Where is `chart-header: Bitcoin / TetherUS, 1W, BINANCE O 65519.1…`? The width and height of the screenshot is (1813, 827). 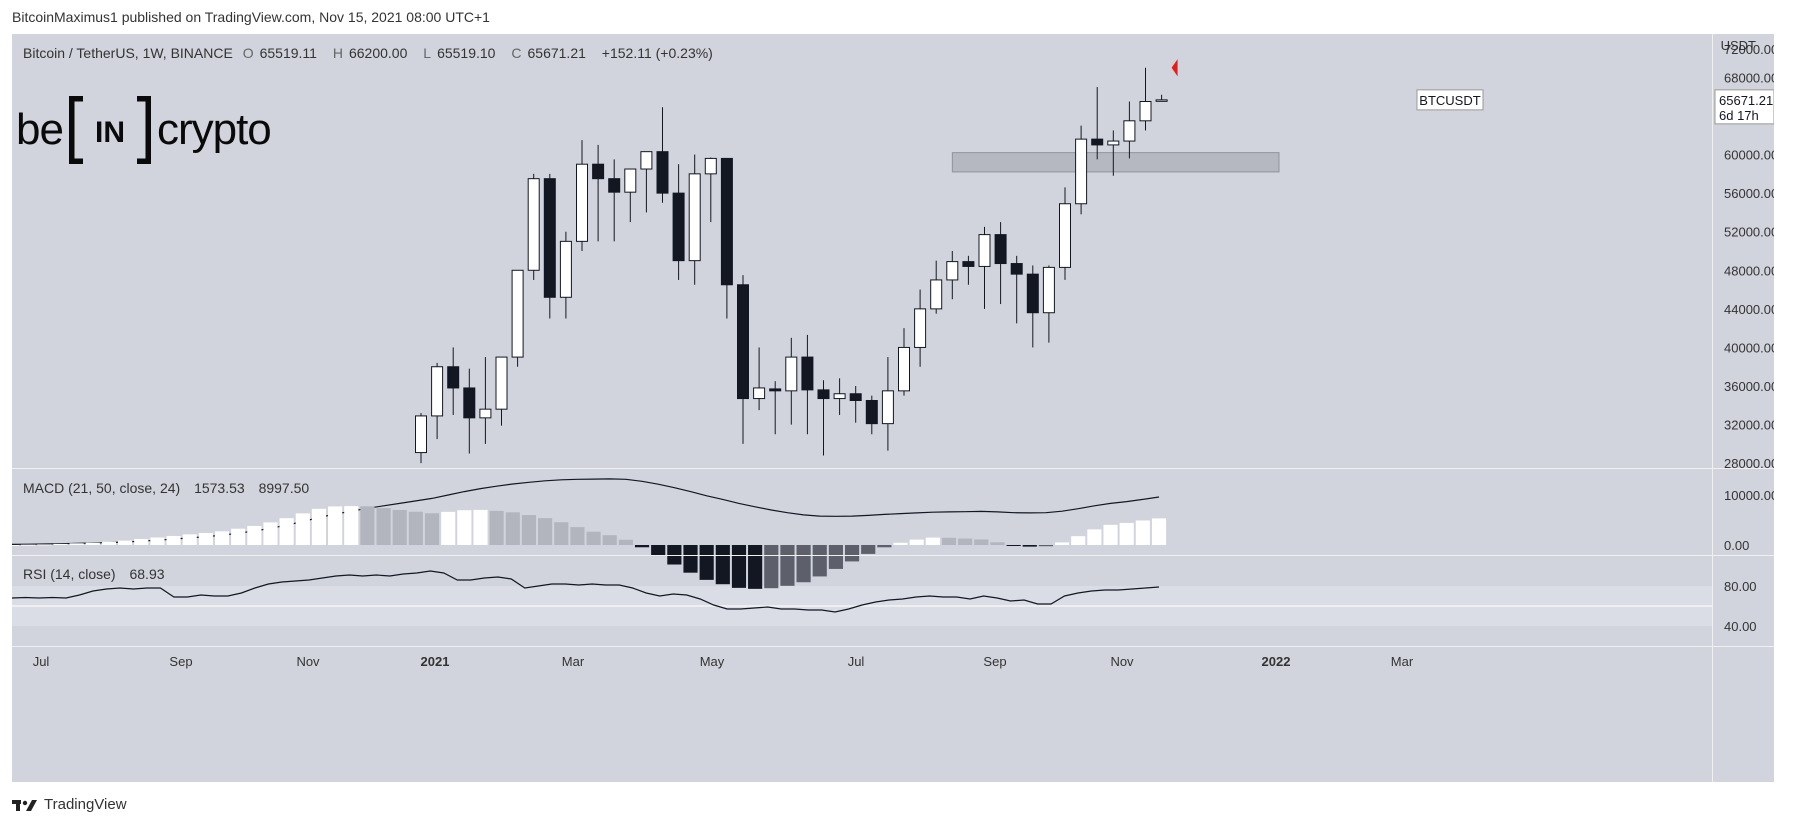 chart-header: Bitcoin / TetherUS, 1W, BINANCE O 65519.1… is located at coordinates (371, 53).